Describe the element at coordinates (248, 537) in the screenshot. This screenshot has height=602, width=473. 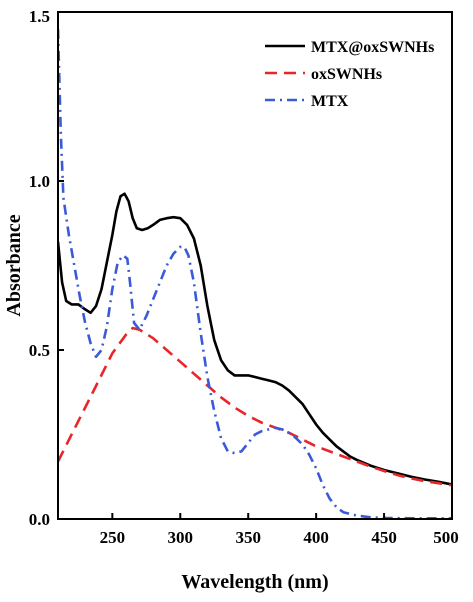
I see `x-tick-label: 350` at that location.